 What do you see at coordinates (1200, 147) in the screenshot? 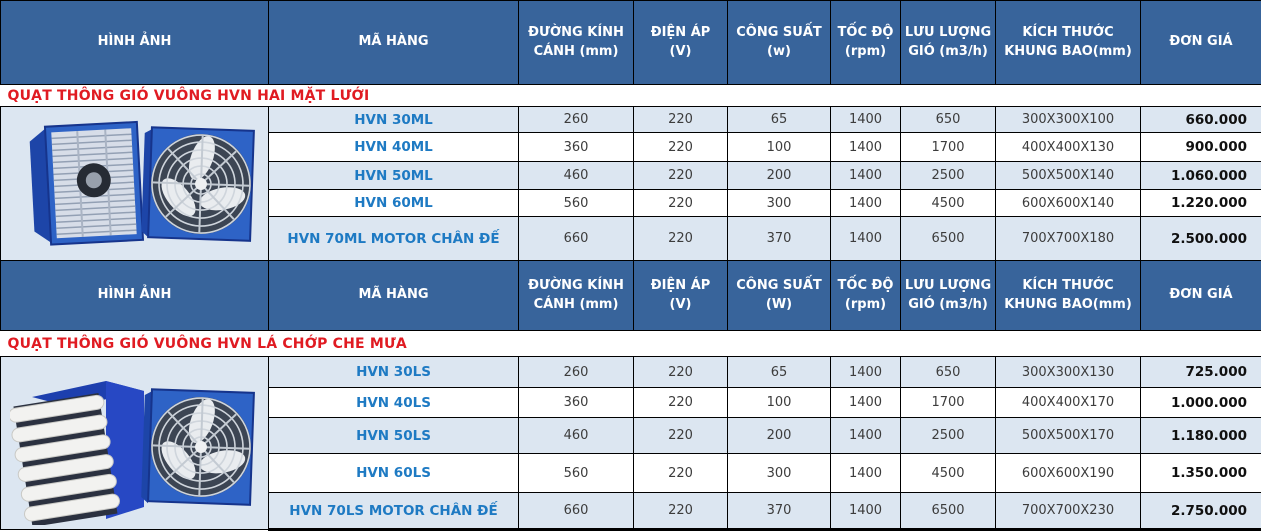
I see `price-cell: 900.000` at bounding box center [1200, 147].